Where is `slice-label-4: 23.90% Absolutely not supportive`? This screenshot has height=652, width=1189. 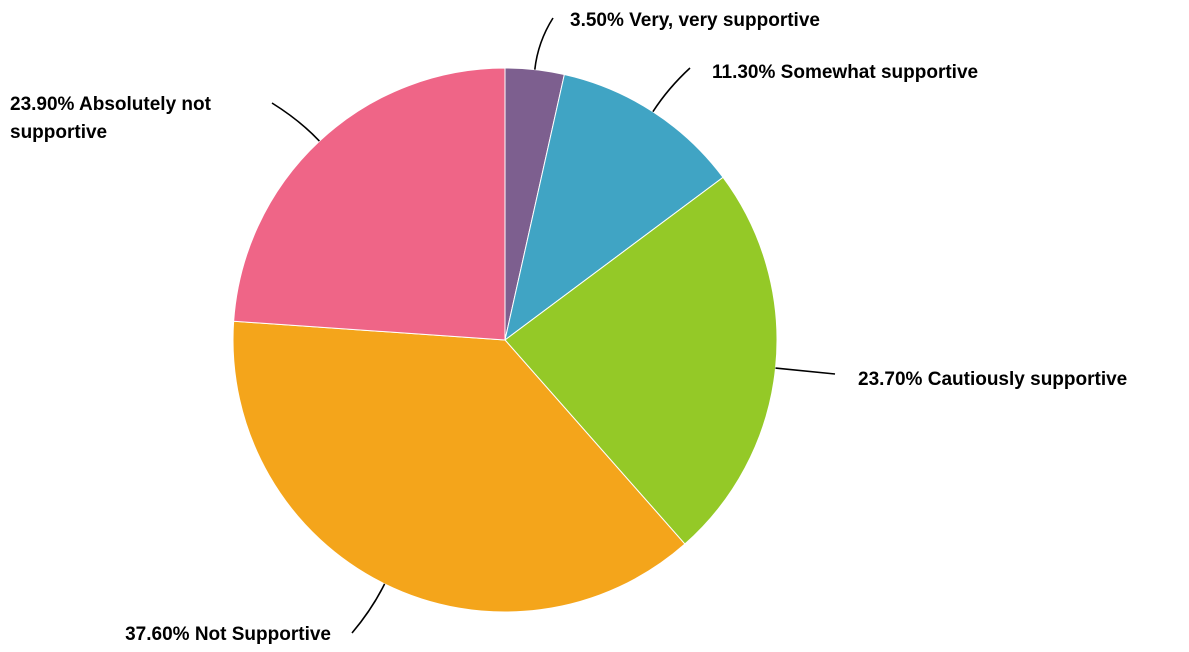 slice-label-4: 23.90% Absolutely not supportive is located at coordinates (111, 118).